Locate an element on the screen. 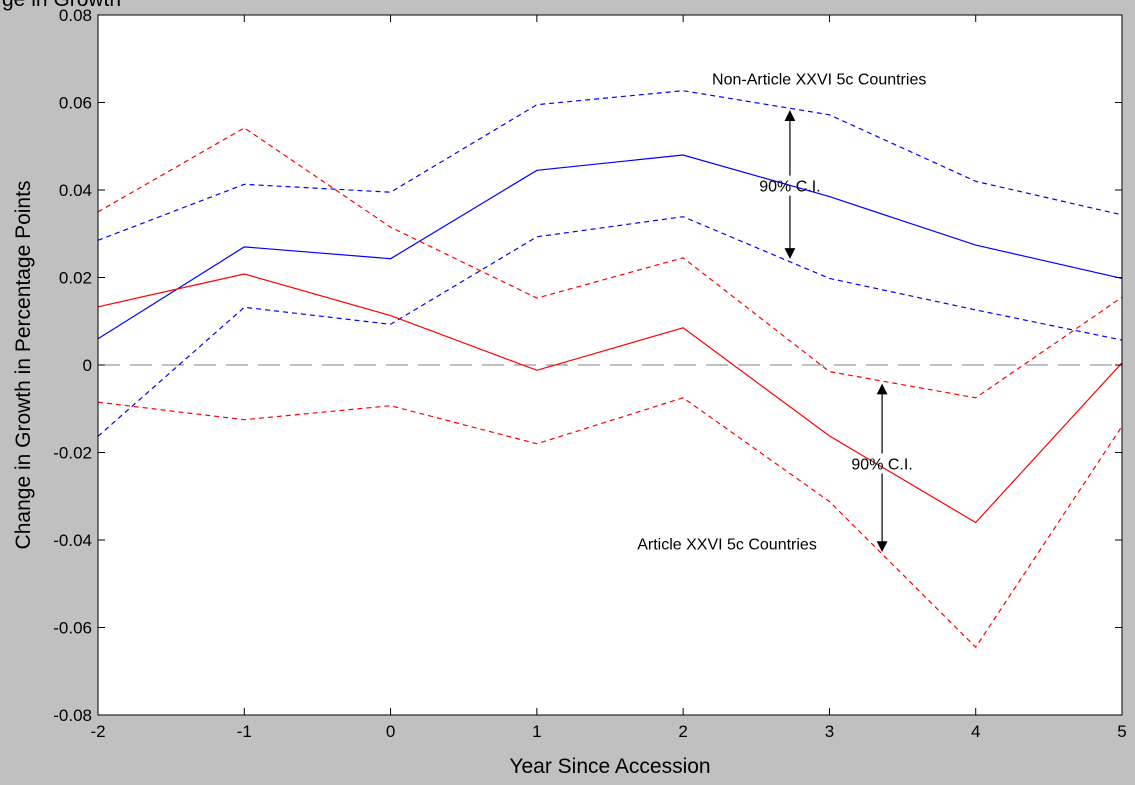  y-tick-label: 0.08 is located at coordinates (75, 15).